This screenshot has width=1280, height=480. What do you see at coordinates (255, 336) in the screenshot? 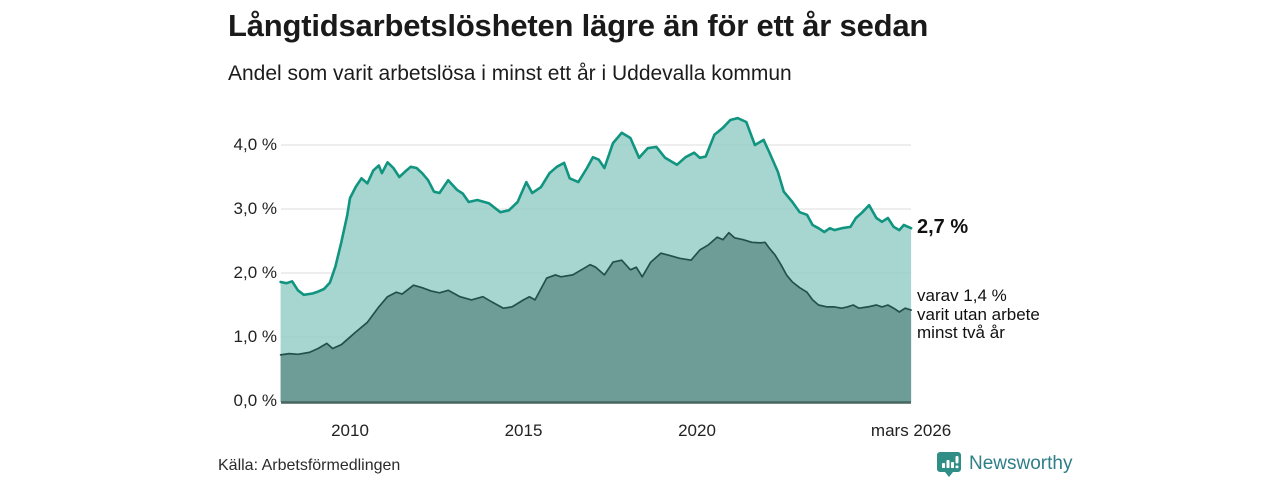
I see `y-tick-label: 1,0 %` at bounding box center [255, 336].